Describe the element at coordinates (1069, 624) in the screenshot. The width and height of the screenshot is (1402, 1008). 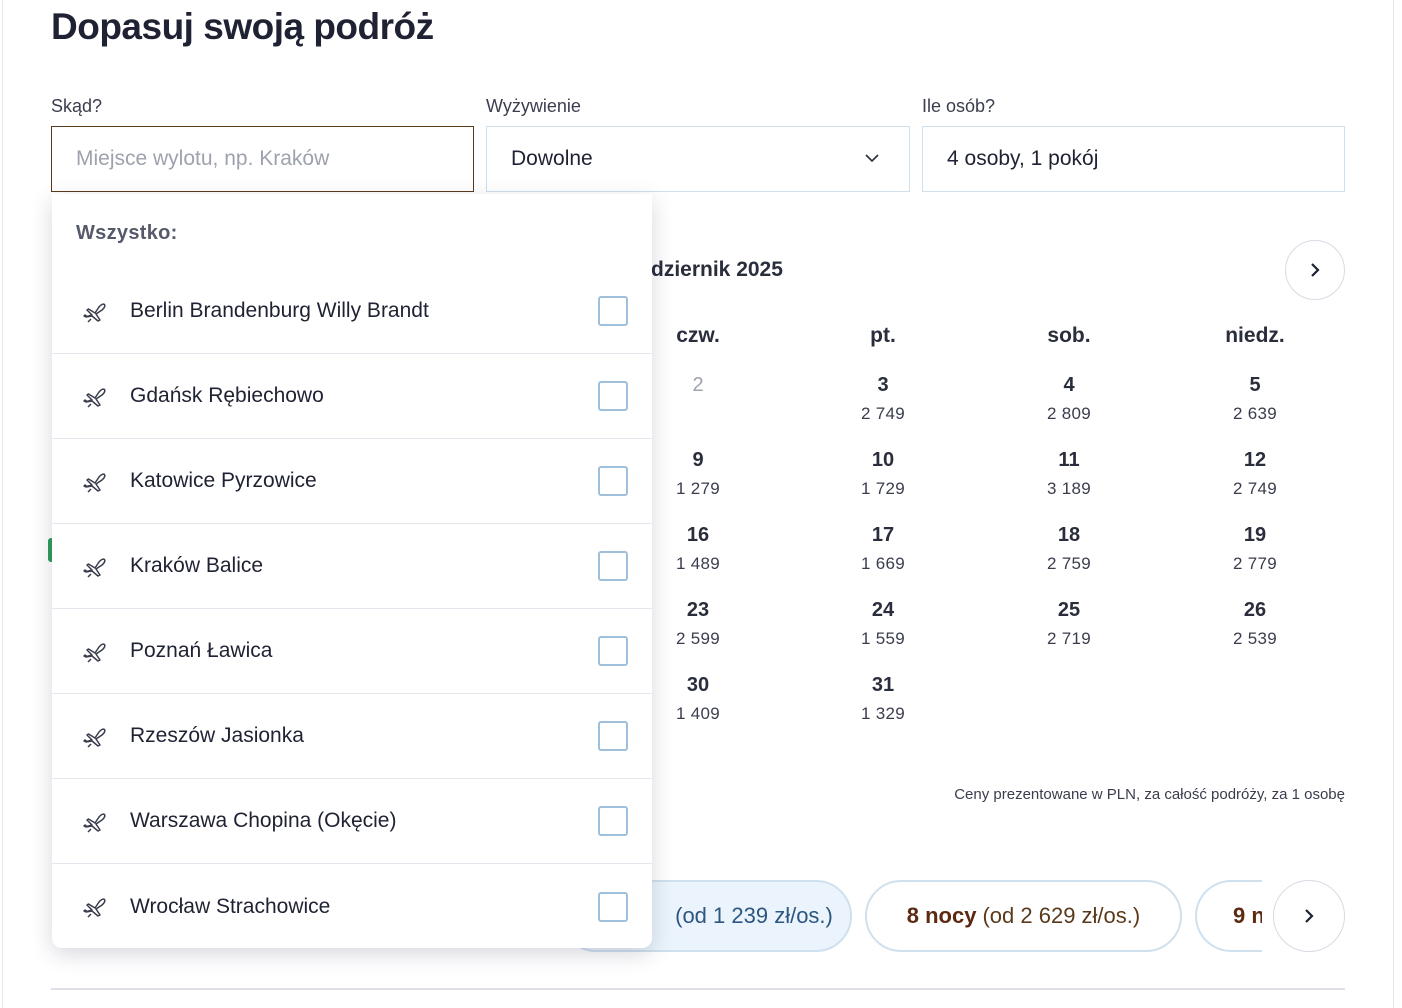
I see `calendar-day: 25 2 719` at that location.